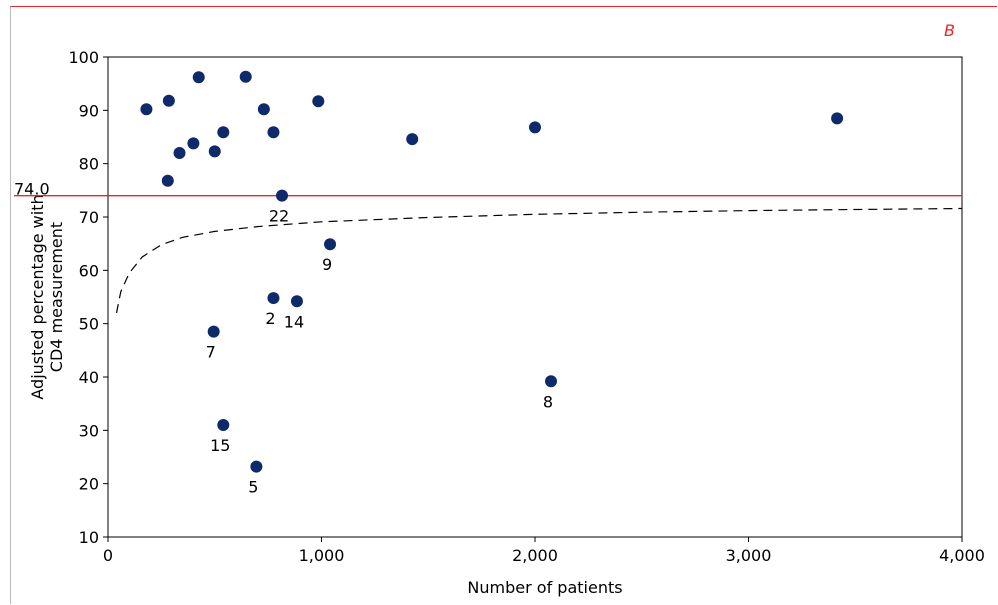 The image size is (998, 605). I want to click on y-tick-label: 80, so click(89, 164).